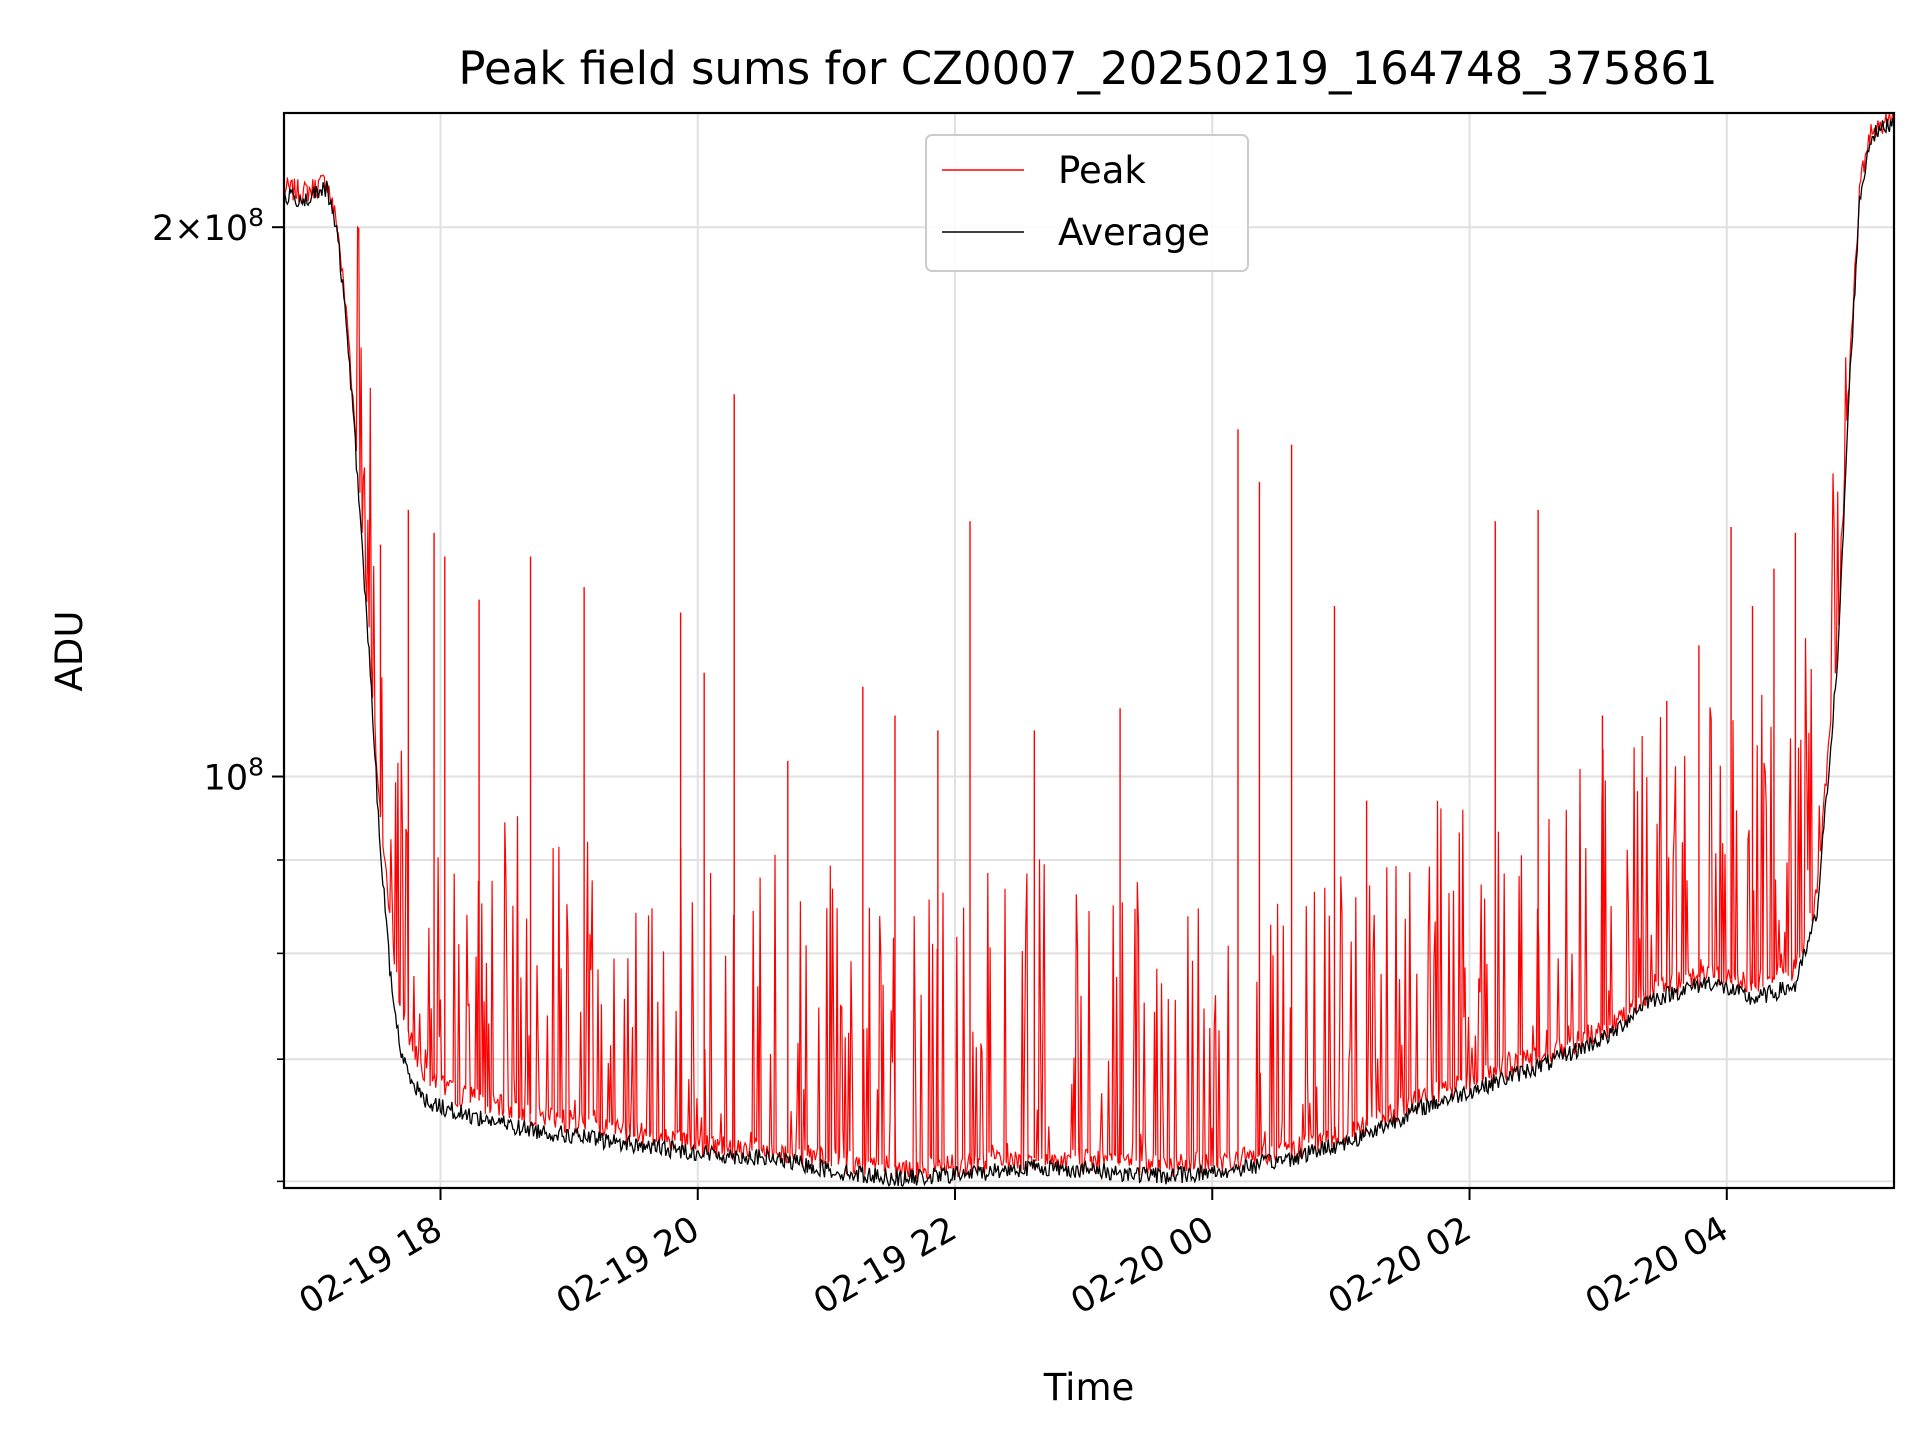 This screenshot has width=1920, height=1440. I want to click on legend-average-label: Average, so click(1134, 232).